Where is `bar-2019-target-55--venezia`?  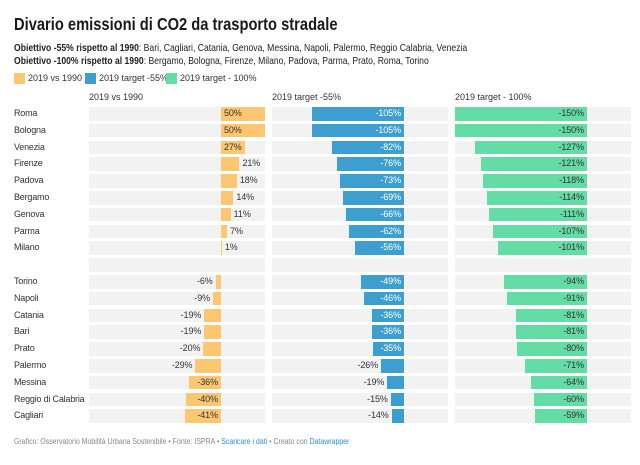
bar-2019-target-55--venezia is located at coordinates (367, 147).